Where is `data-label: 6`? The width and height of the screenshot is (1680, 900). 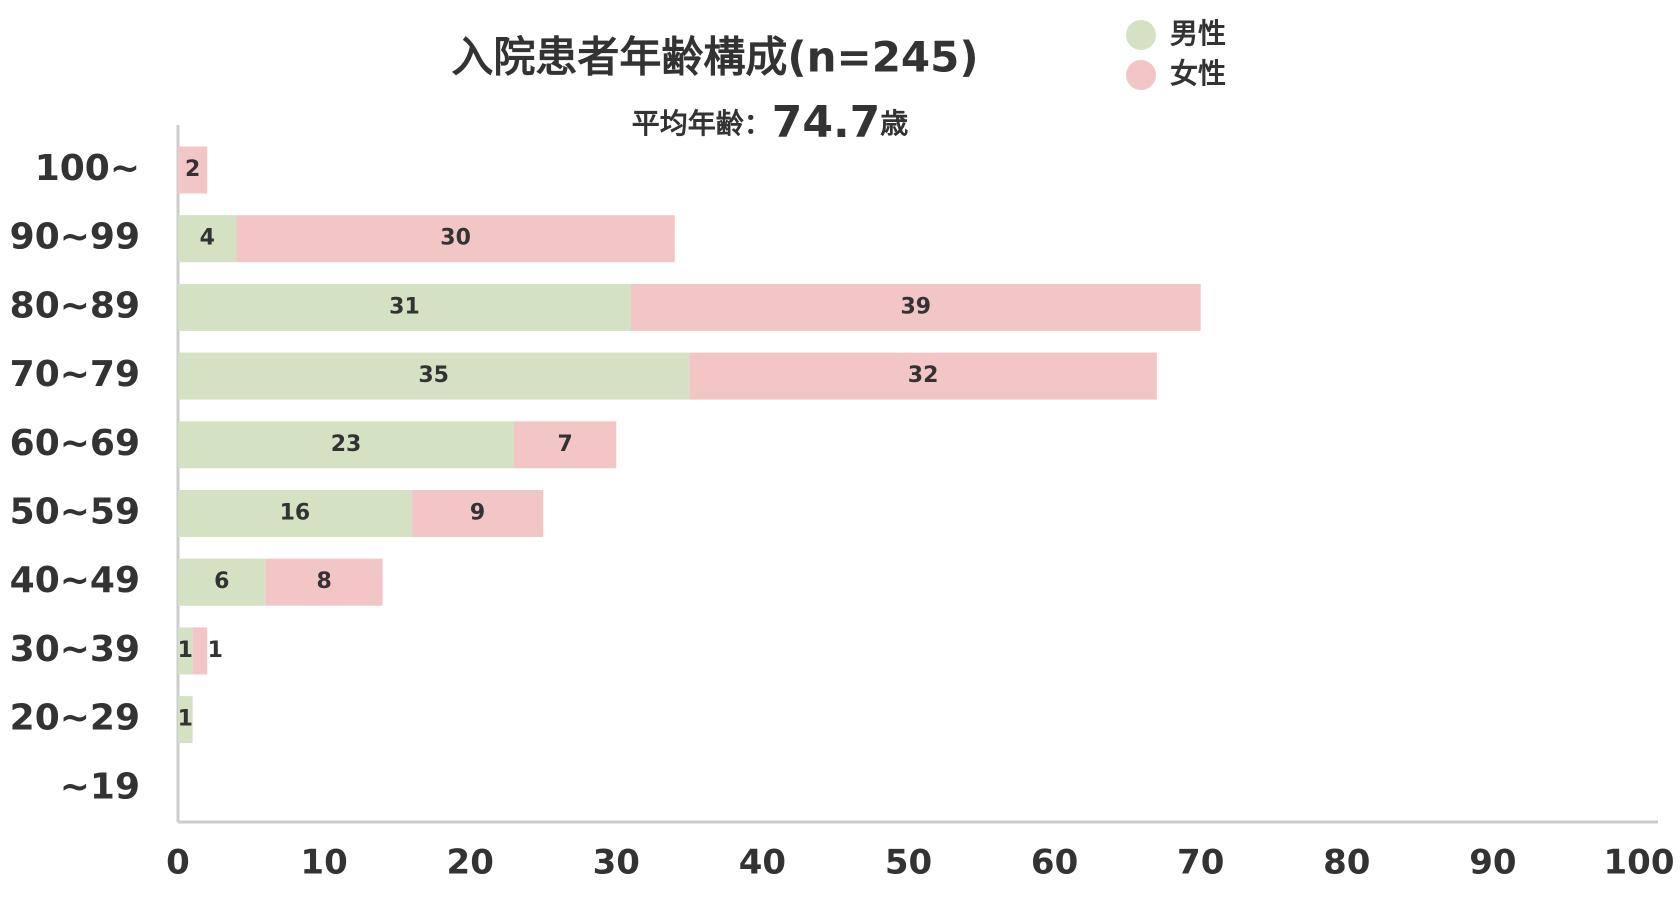 data-label: 6 is located at coordinates (221, 581).